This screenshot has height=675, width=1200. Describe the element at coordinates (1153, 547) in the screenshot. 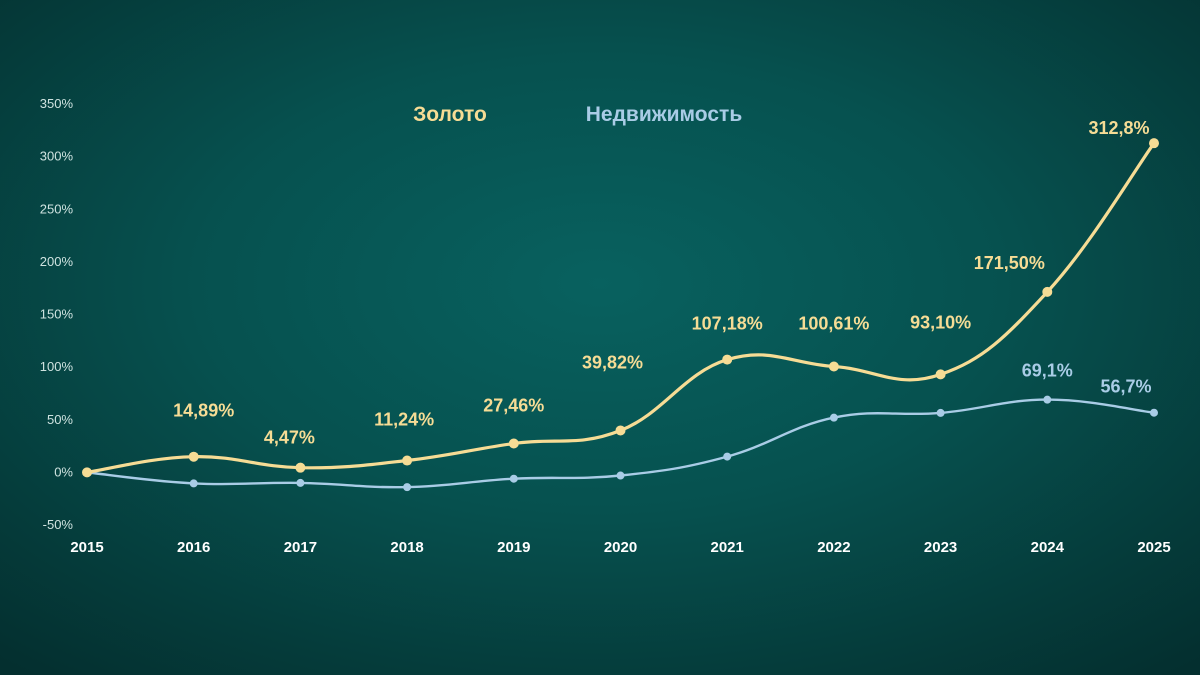

I see `x-tick-label: 2025` at that location.